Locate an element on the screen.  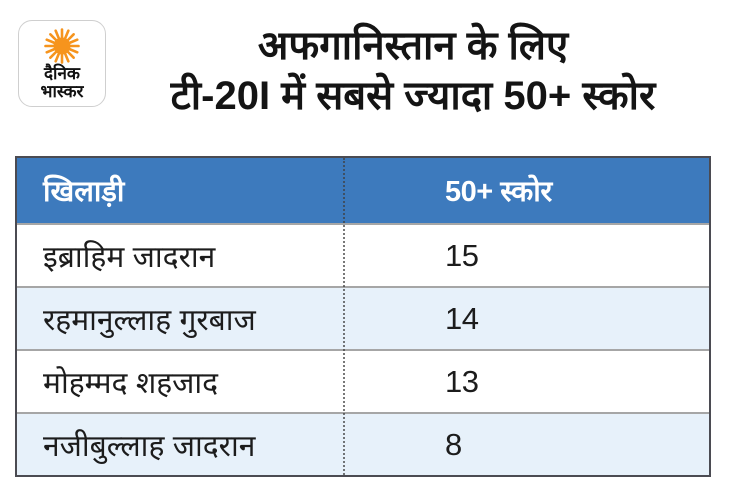
header-cell-player: खिलाड़ी is located at coordinates (84, 192).